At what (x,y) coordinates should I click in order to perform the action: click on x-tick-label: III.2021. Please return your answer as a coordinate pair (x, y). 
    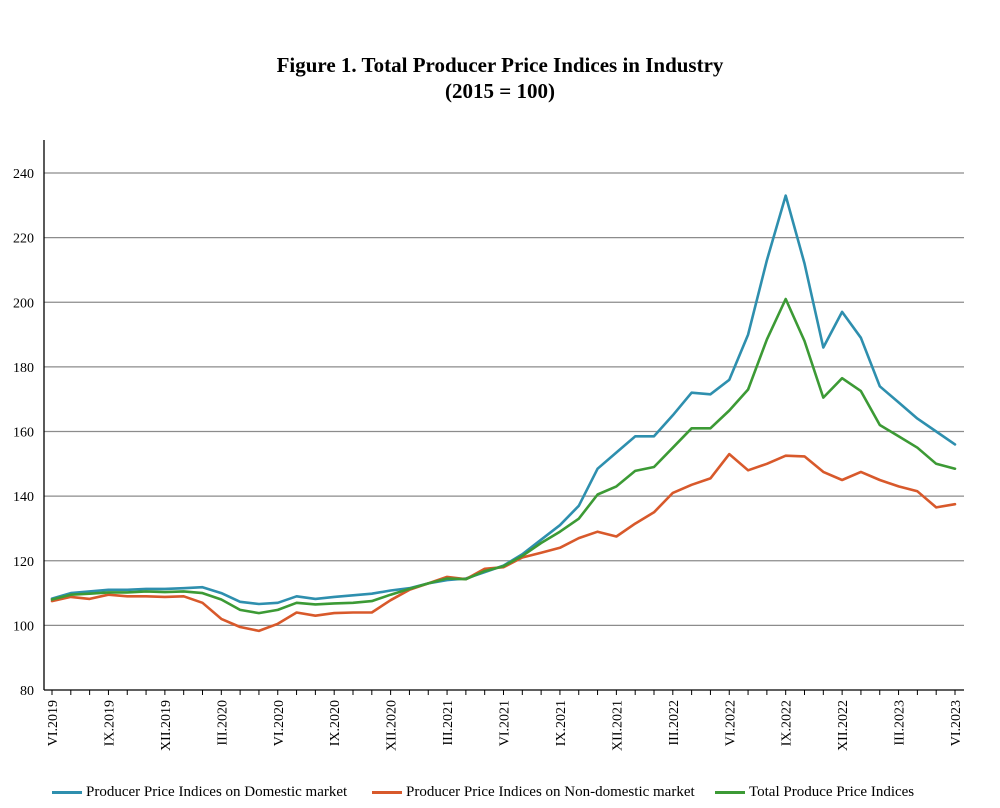
    Looking at the image, I should click on (448, 723).